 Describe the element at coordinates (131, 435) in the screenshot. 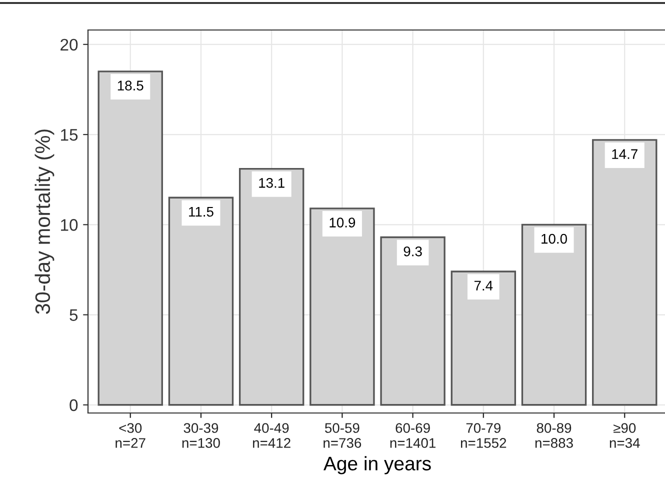

I see `x-tick-label: <30 n=27` at that location.